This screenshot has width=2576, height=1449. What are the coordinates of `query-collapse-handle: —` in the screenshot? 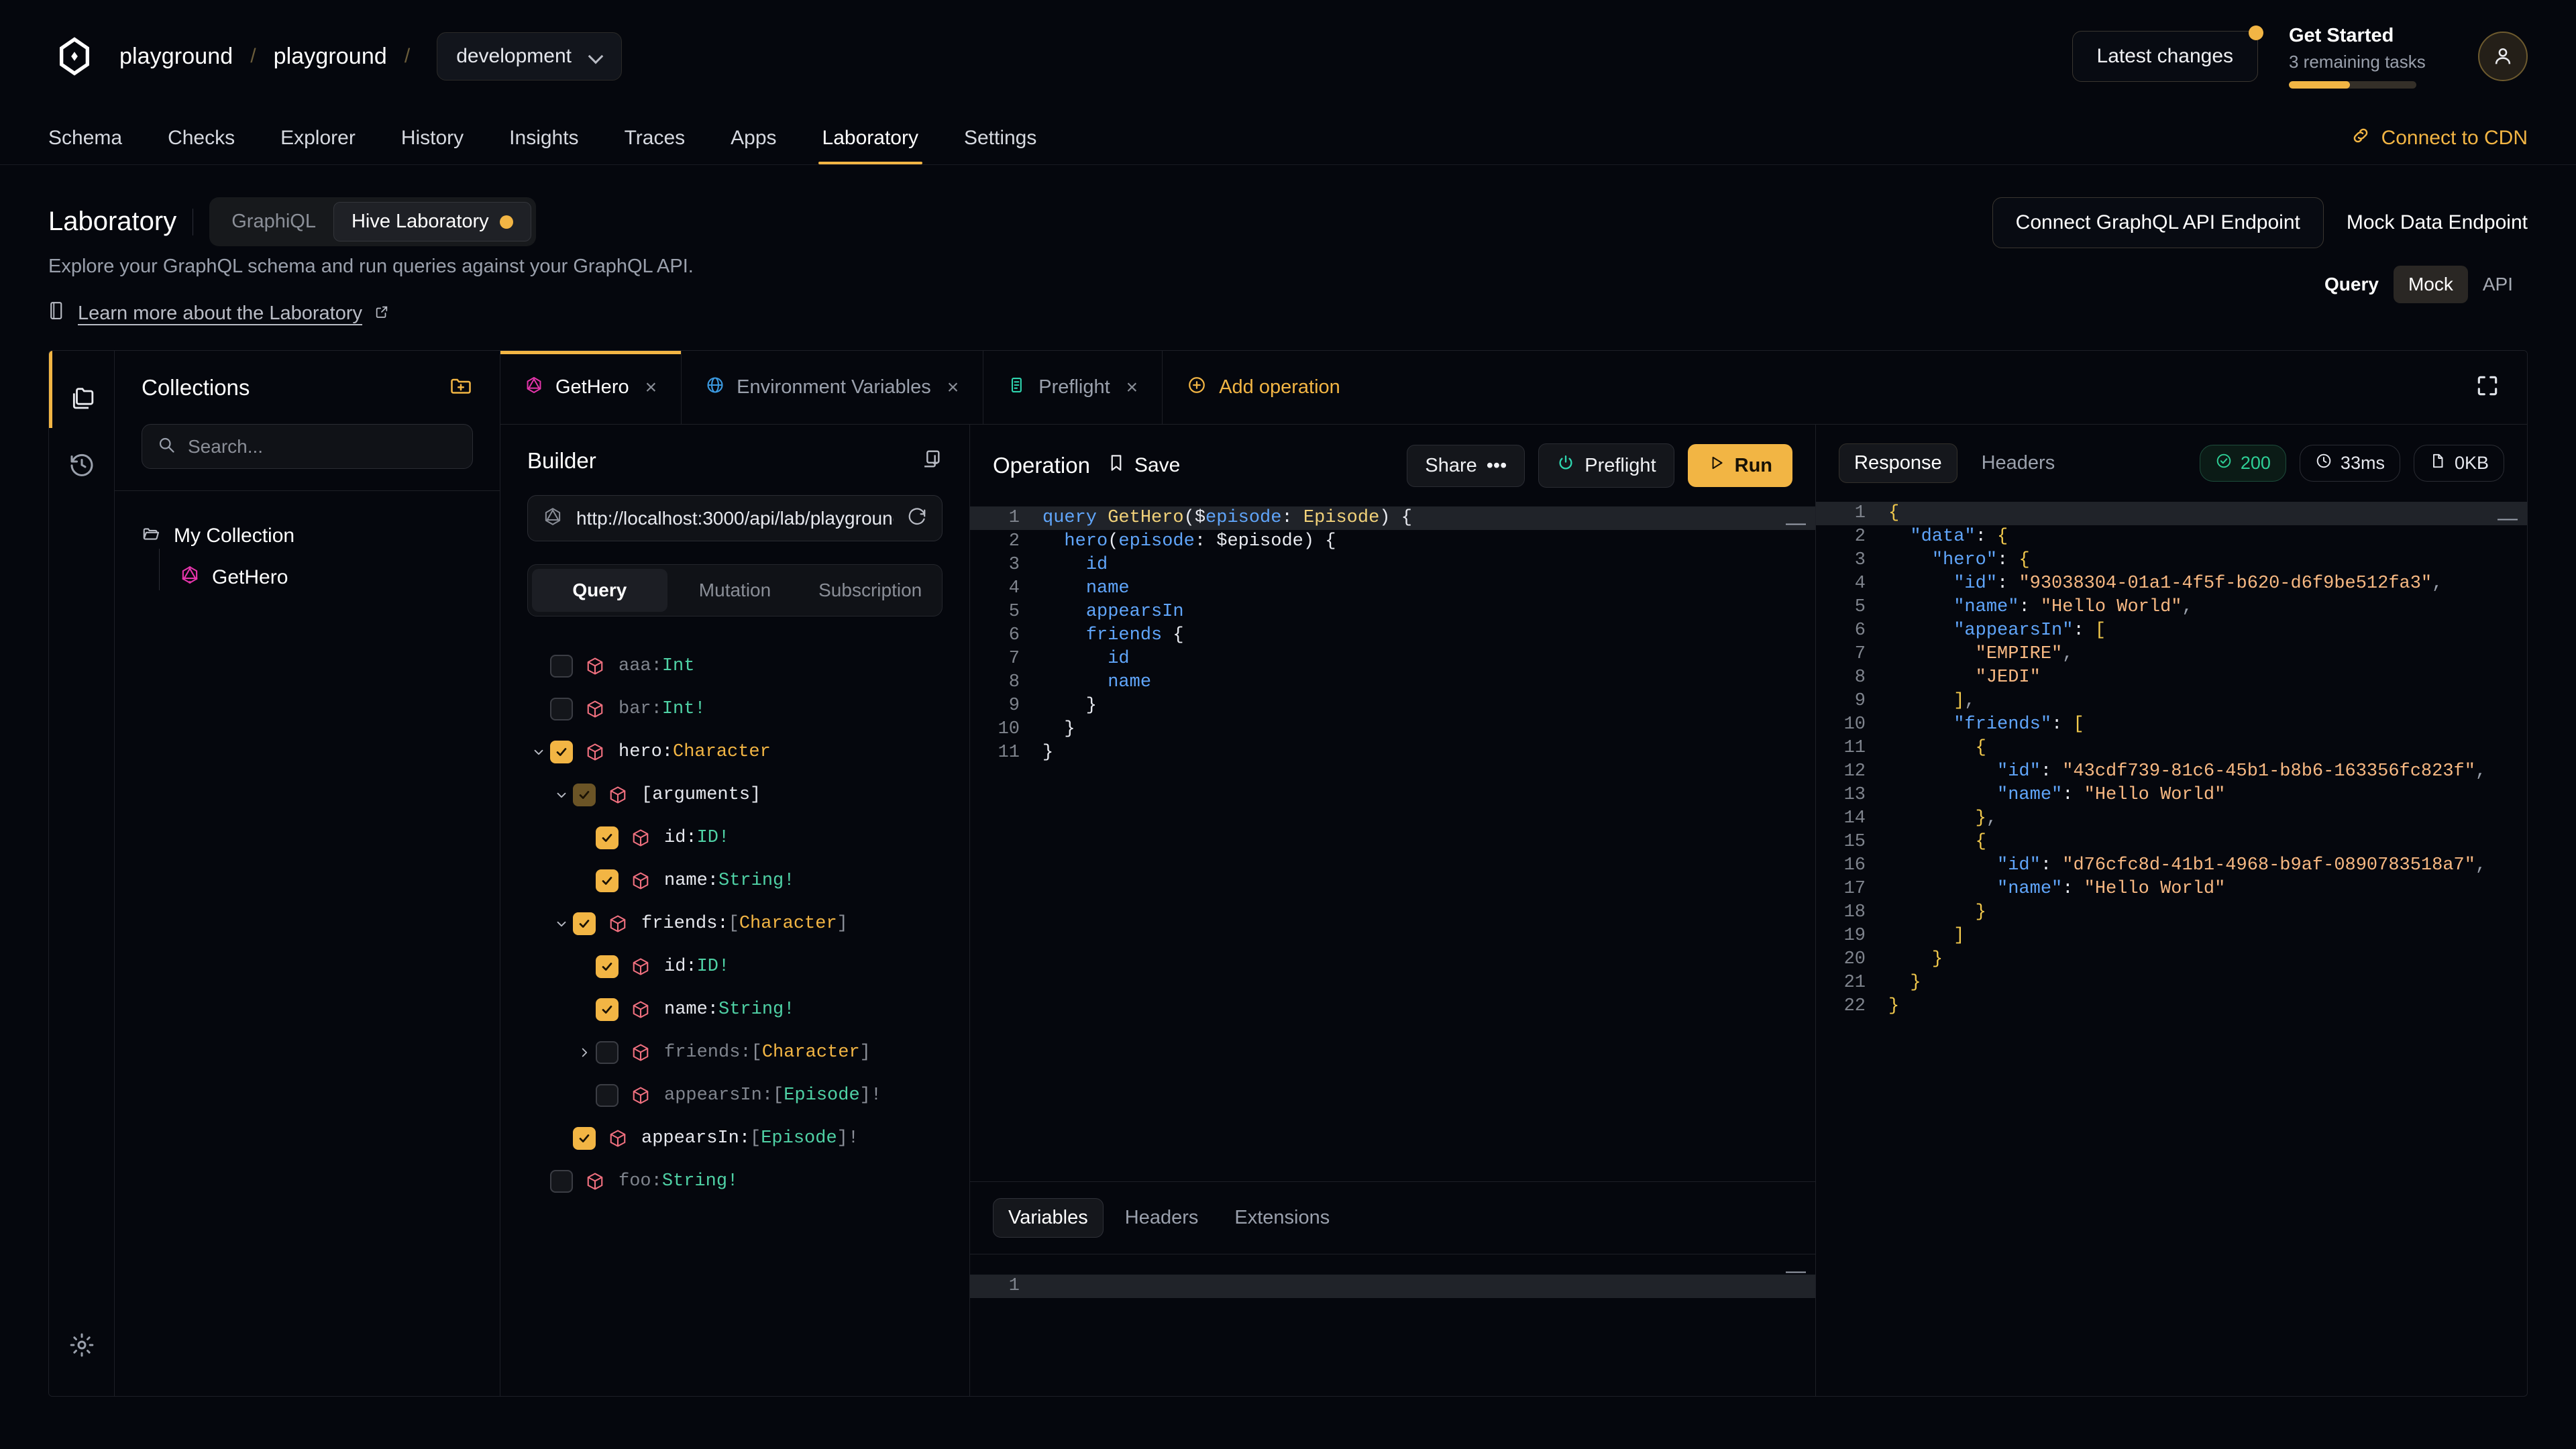 It's located at (1796, 523).